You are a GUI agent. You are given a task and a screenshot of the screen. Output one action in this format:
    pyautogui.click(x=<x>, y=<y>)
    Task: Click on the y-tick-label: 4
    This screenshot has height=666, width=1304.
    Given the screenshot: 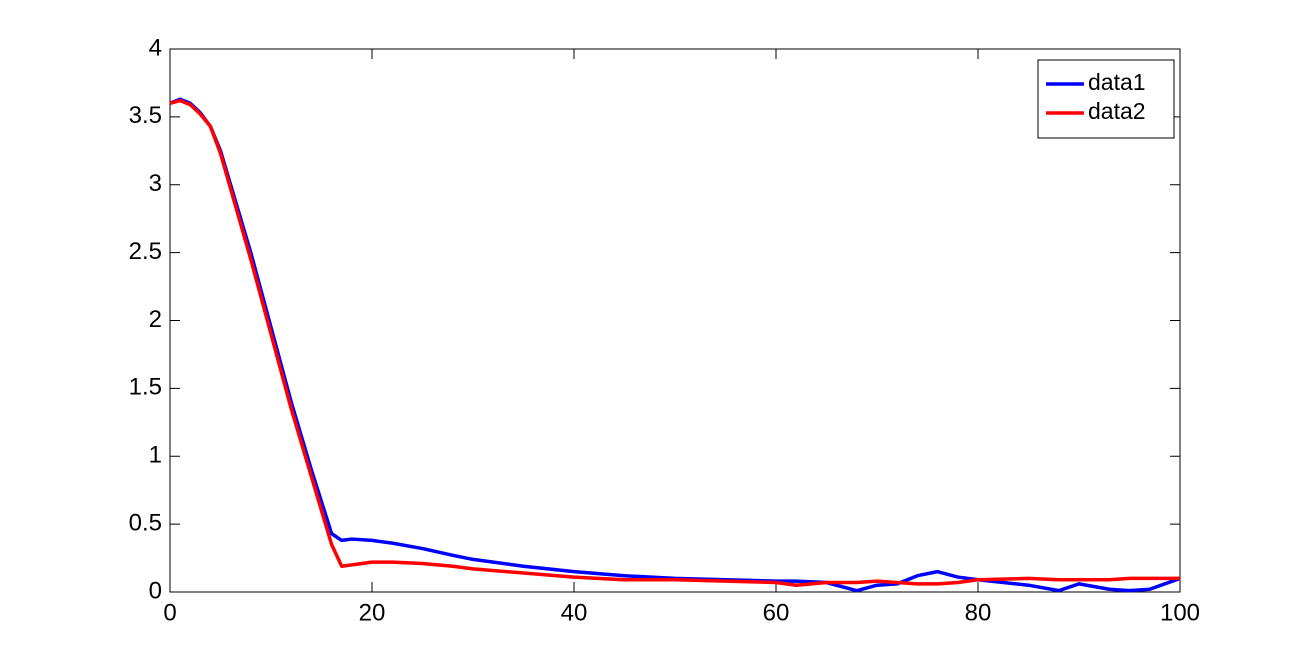 What is the action you would take?
    pyautogui.click(x=155, y=47)
    